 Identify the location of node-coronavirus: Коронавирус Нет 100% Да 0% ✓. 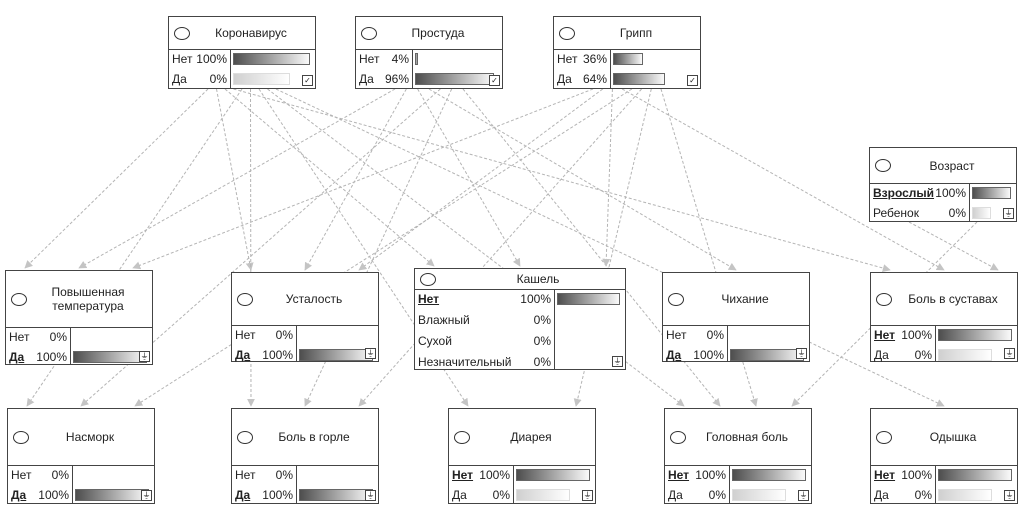
(242, 52).